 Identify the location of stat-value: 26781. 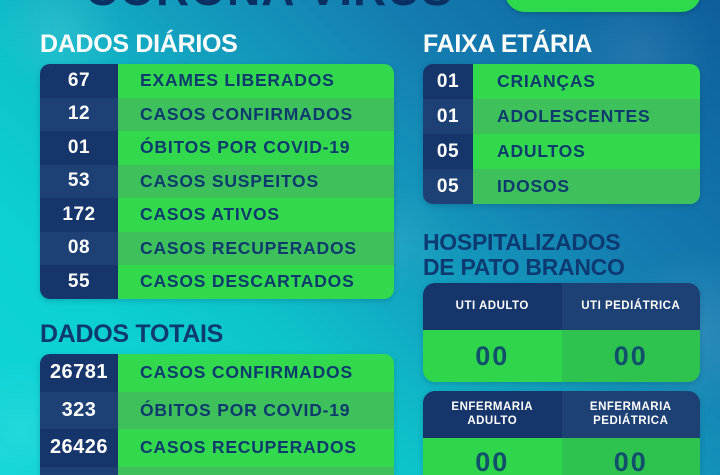
(79, 373).